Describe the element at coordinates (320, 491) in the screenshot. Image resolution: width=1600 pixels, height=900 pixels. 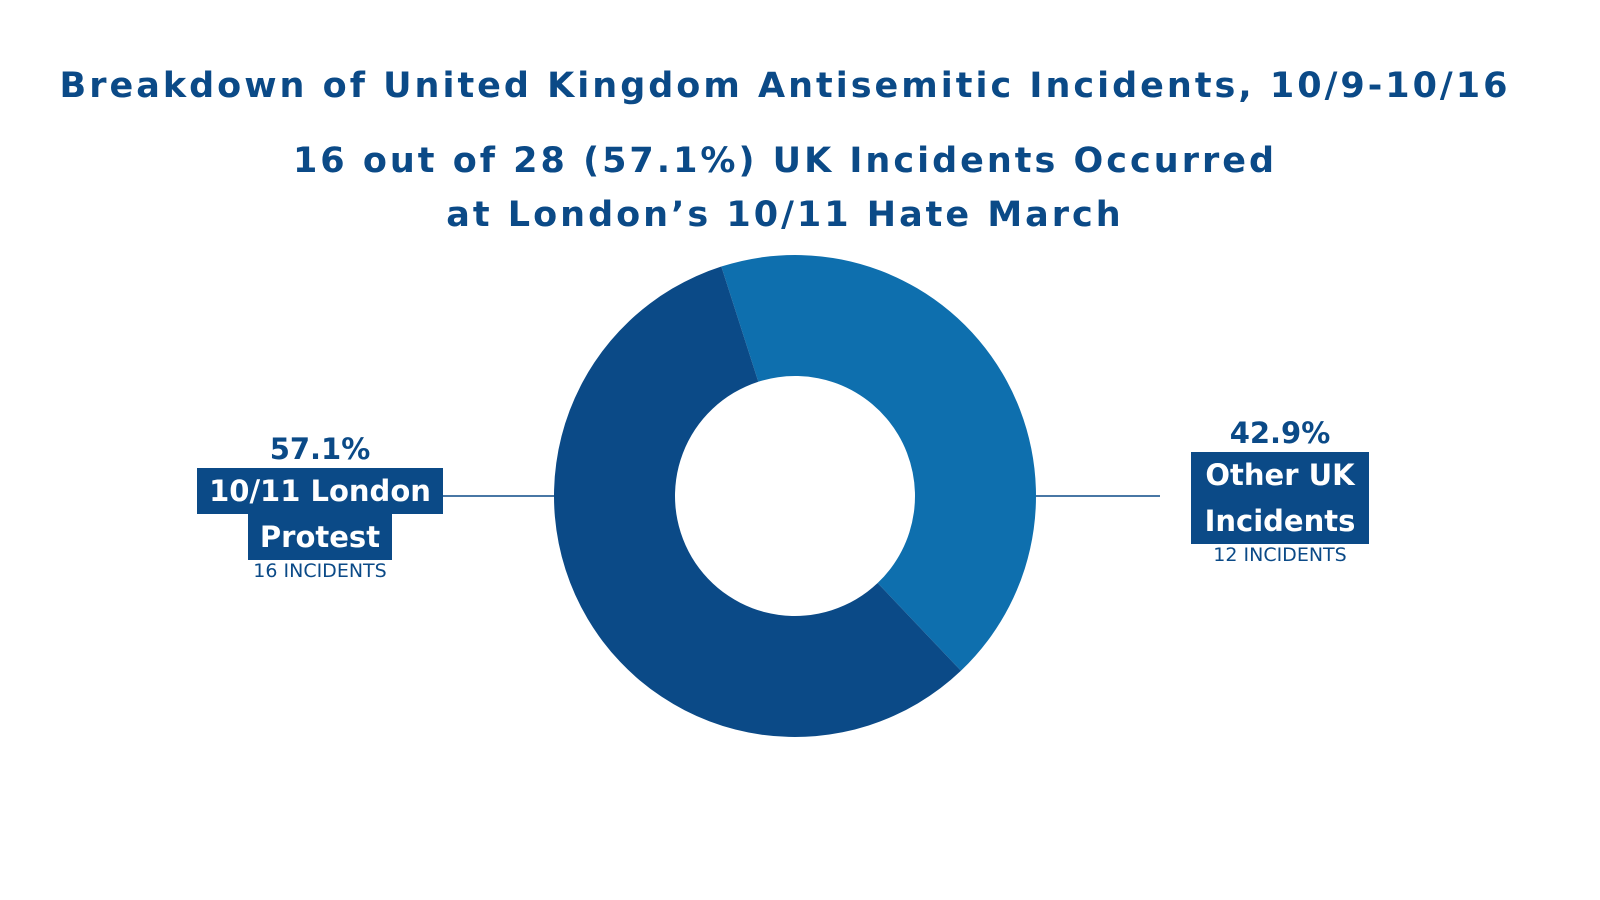
I see `category-label: 10/11 London` at that location.